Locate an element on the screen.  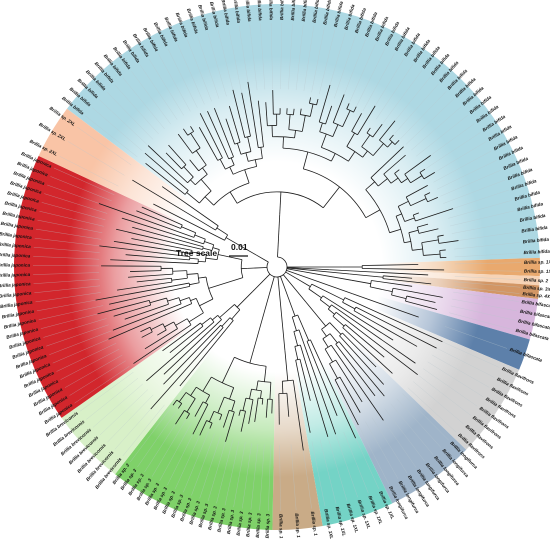
leaf-label: Brillia bifascata is located at coordinates (535, 304).